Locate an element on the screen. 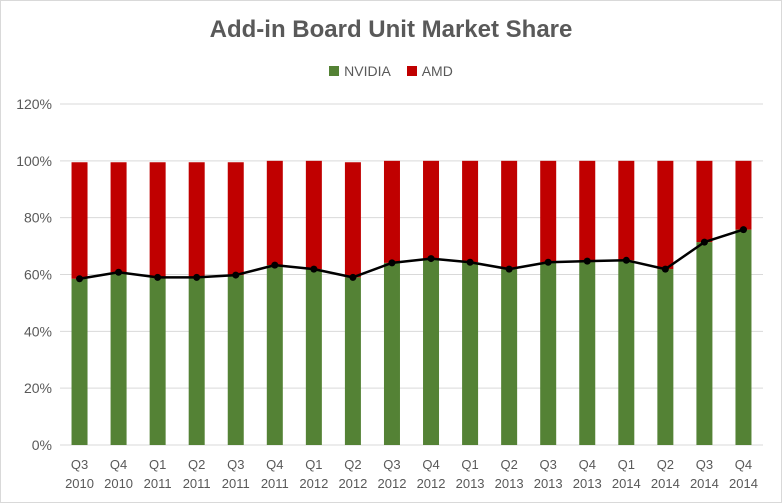  legend-label-nvidia: NVIDIA is located at coordinates (367, 71).